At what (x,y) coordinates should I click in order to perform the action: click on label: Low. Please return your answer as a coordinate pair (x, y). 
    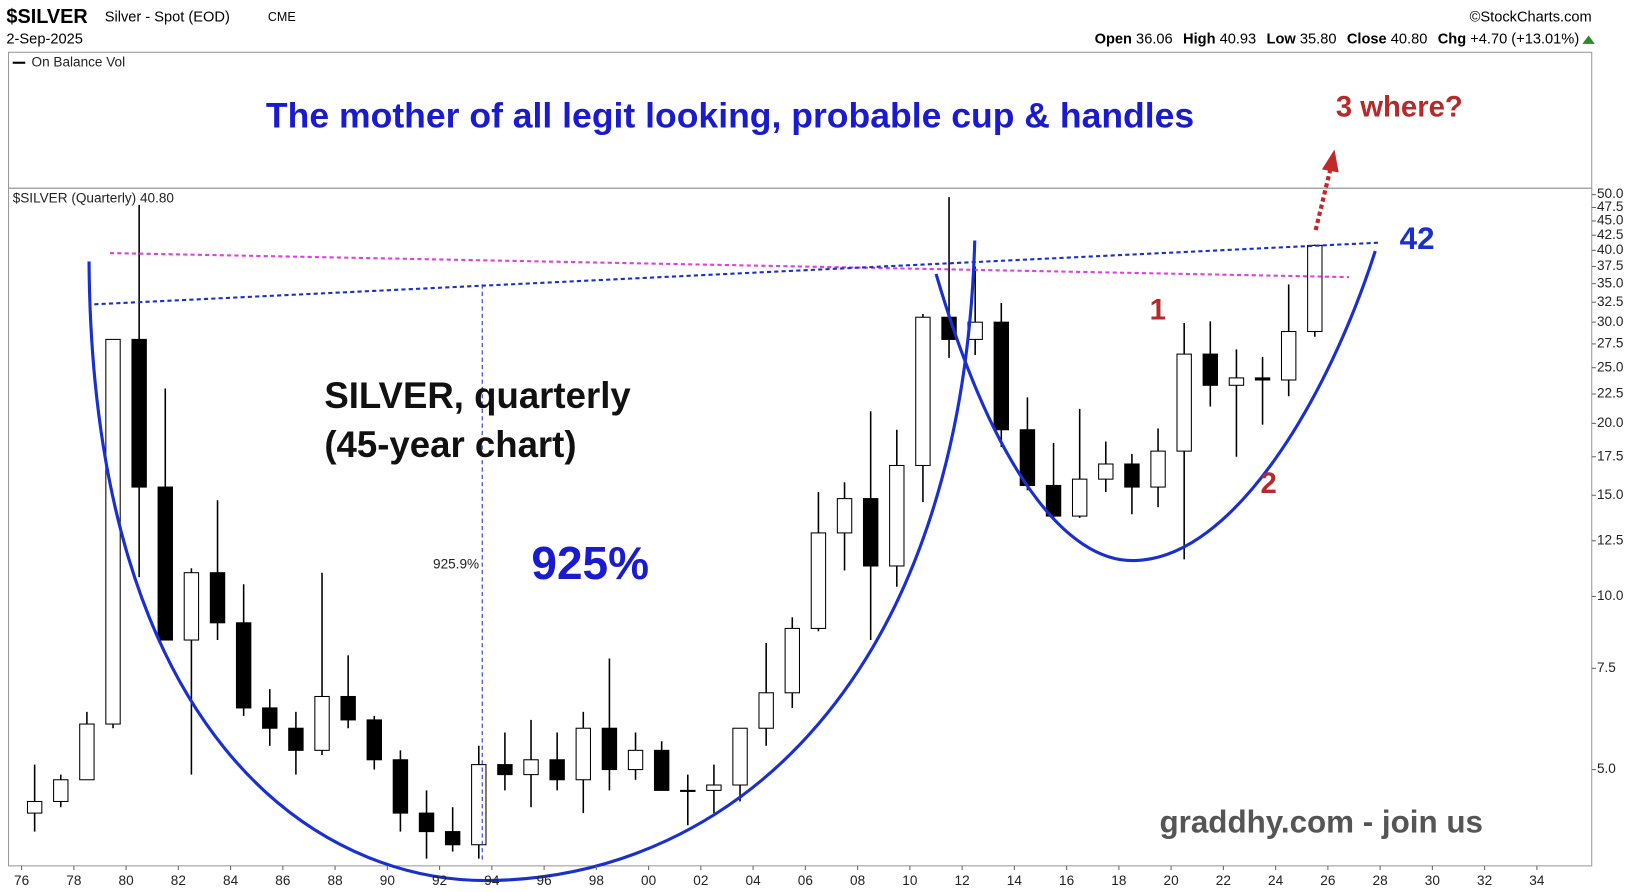
    Looking at the image, I should click on (1282, 40).